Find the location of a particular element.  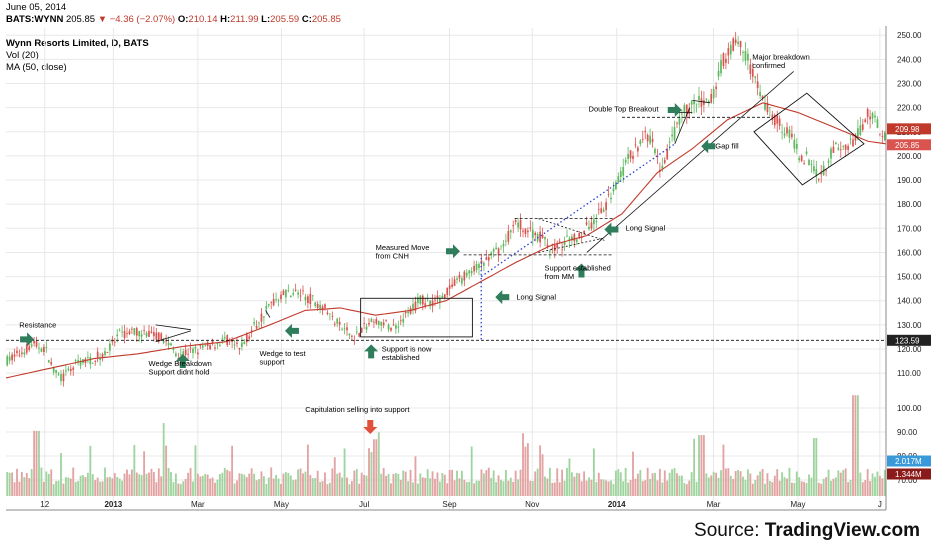

arrow-measured-move is located at coordinates (453, 251).